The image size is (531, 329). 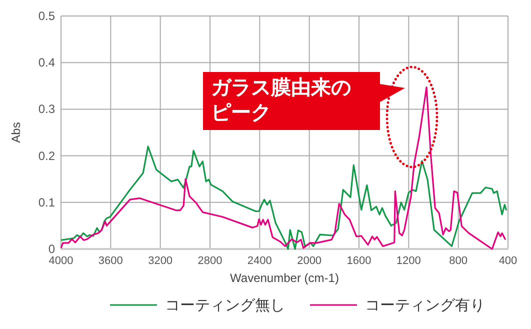 What do you see at coordinates (160, 261) in the screenshot?
I see `x-tick-label: 3200` at bounding box center [160, 261].